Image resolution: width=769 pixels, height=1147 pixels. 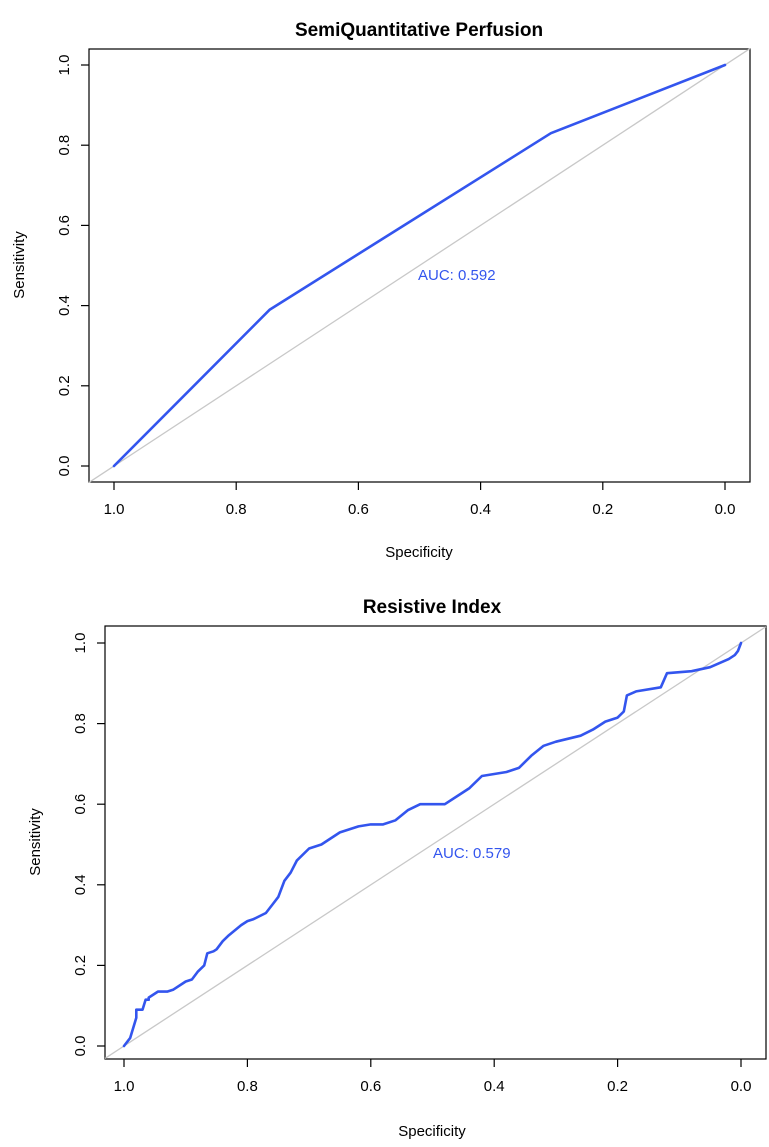 What do you see at coordinates (419, 30) in the screenshot?
I see `chart-title: SemiQuantitative Perfusion` at bounding box center [419, 30].